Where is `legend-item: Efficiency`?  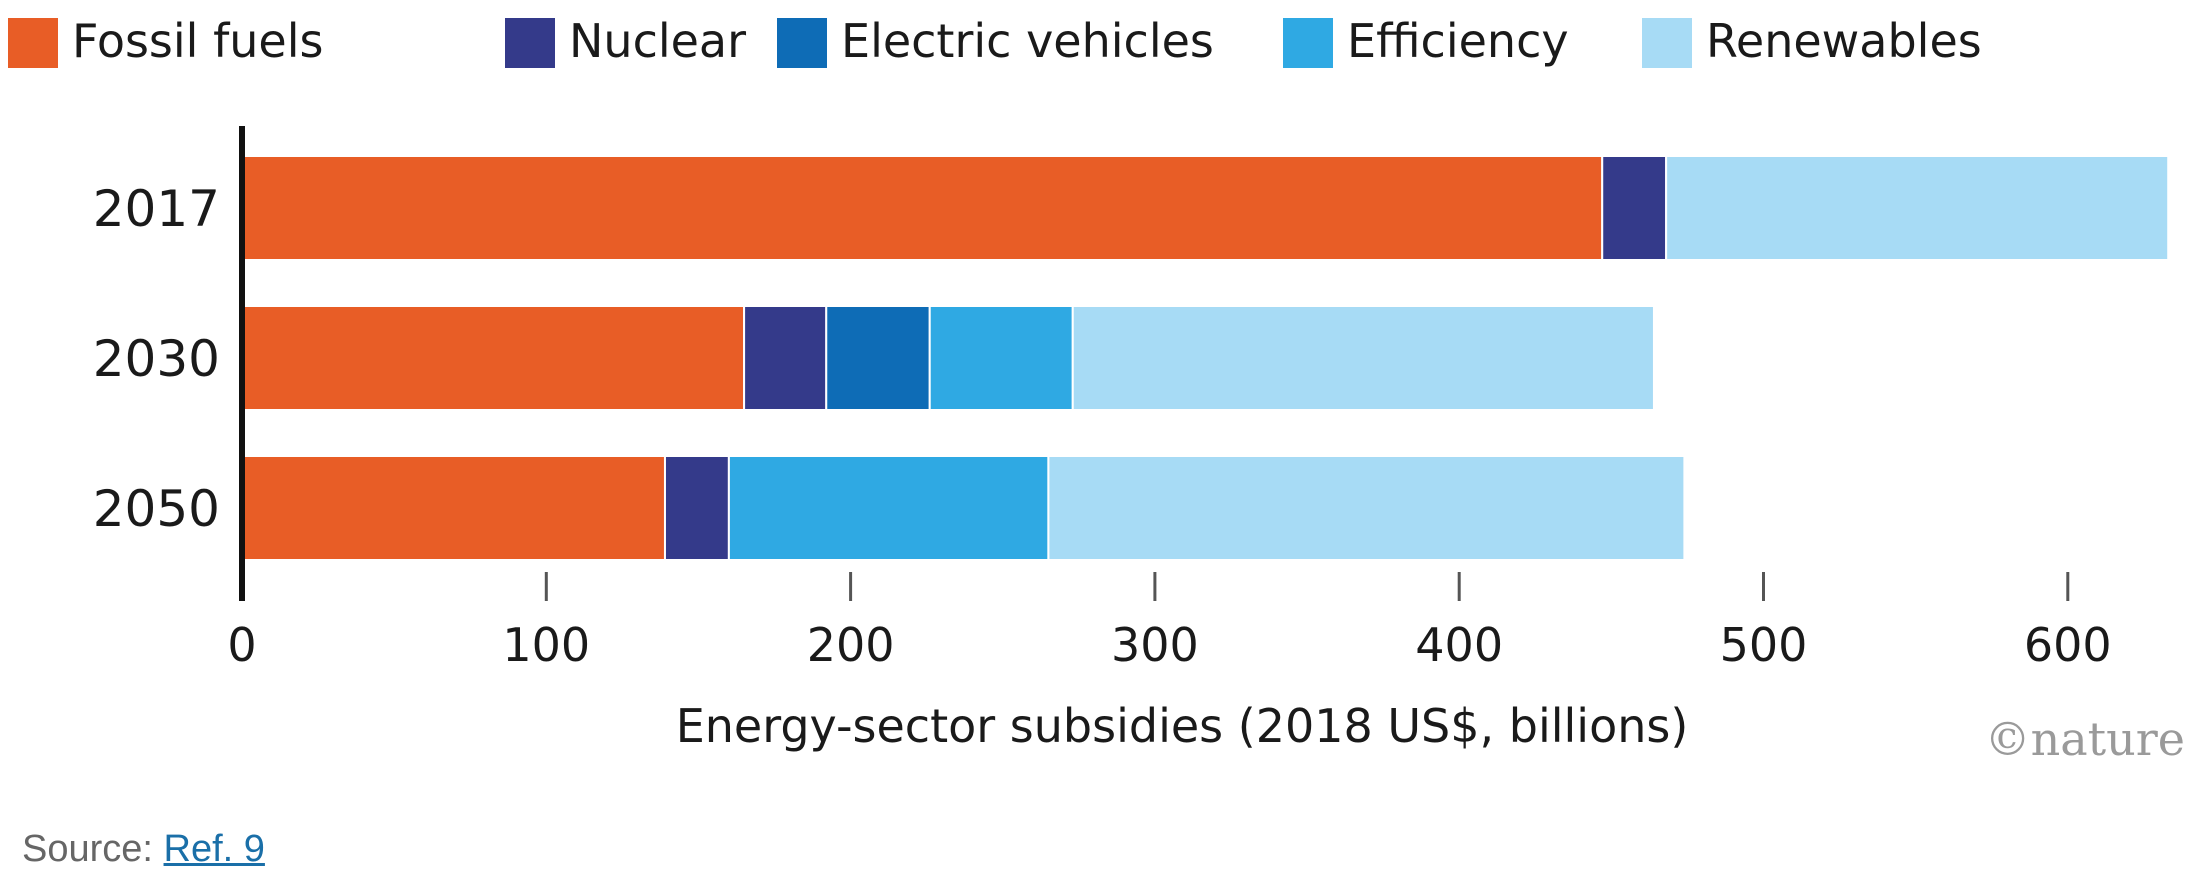
legend-item: Efficiency is located at coordinates (1426, 41).